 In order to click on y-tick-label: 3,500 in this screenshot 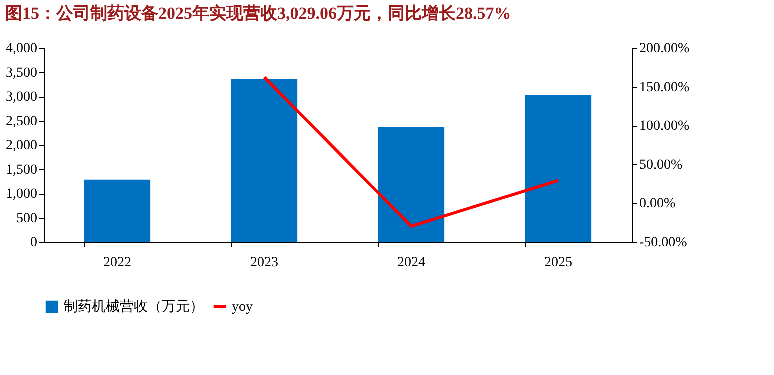, I will do `click(22, 73)`.